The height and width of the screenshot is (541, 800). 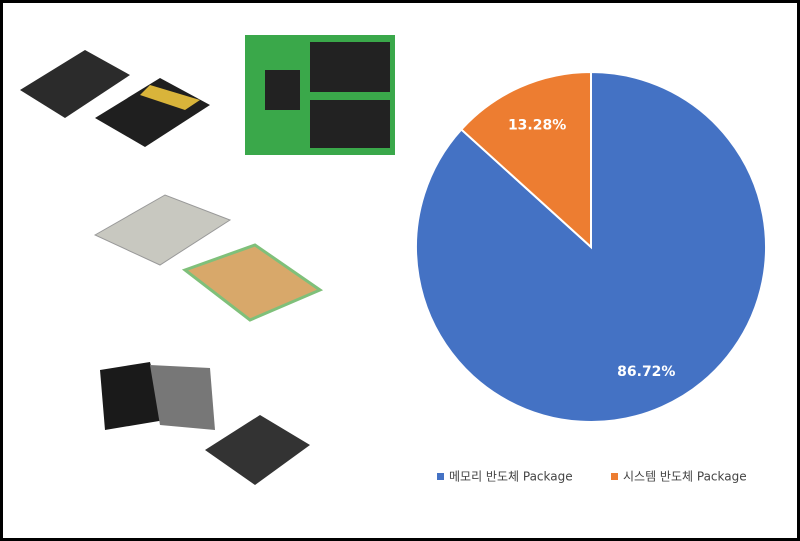 What do you see at coordinates (525, 160) in the screenshot?
I see `pie-slice` at bounding box center [525, 160].